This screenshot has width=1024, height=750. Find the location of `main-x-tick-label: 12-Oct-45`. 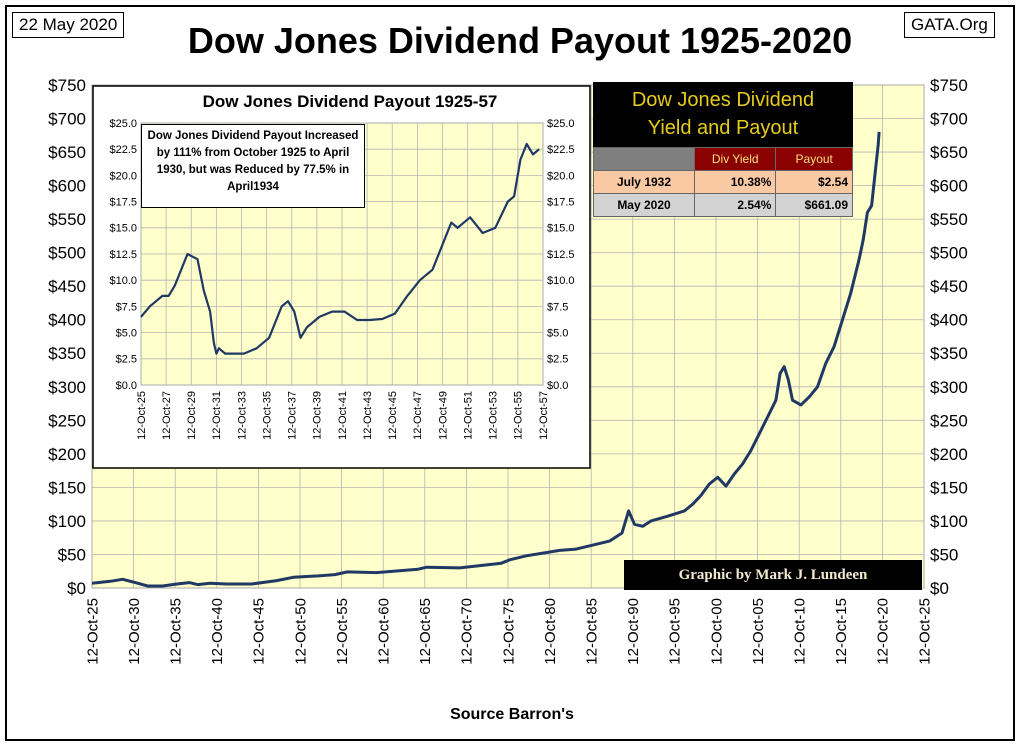

main-x-tick-label: 12-Oct-45 is located at coordinates (259, 631).